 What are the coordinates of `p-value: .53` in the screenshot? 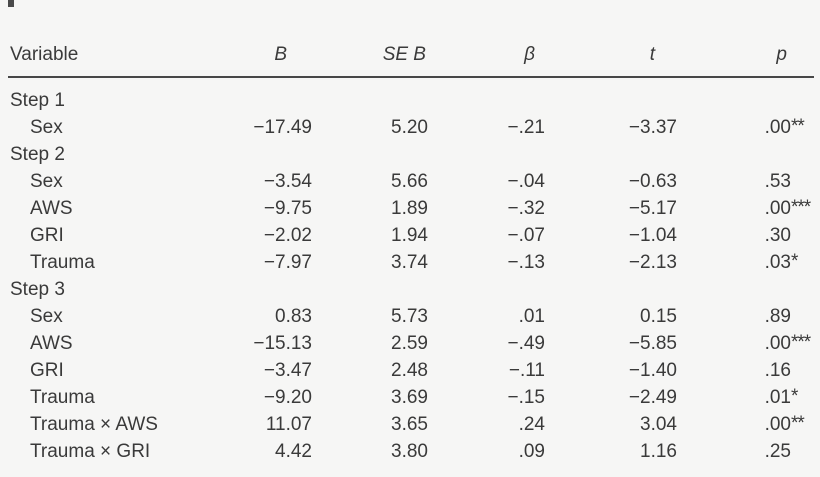 It's located at (777, 181).